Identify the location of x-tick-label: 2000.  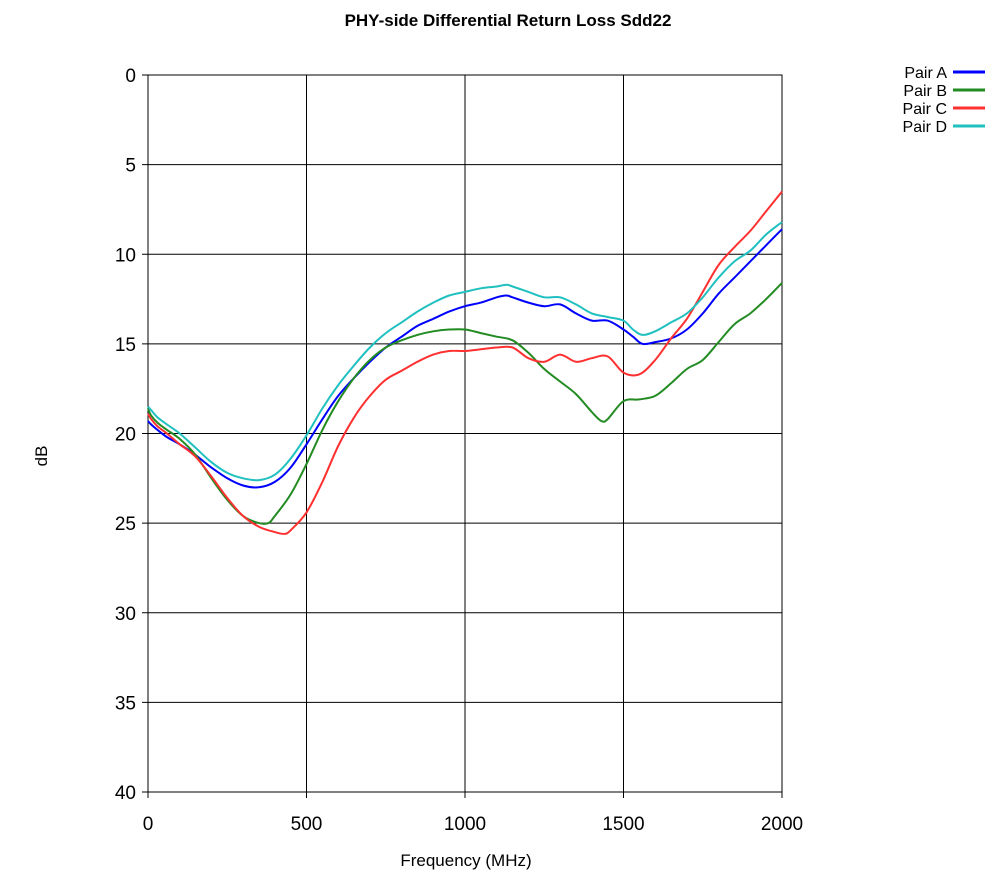
(782, 824).